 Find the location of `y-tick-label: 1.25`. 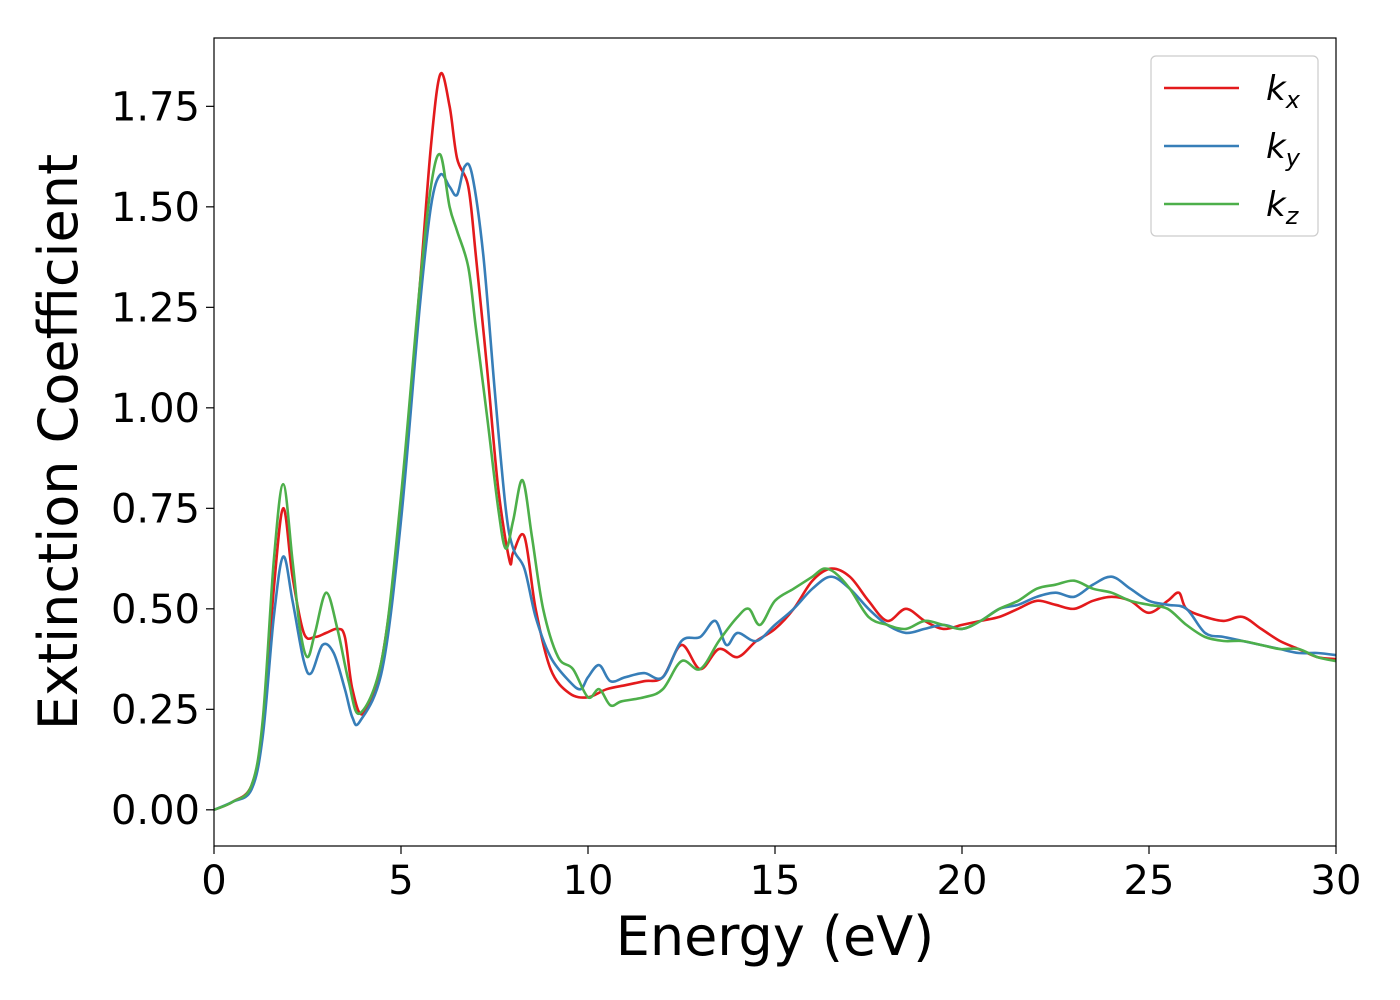

y-tick-label: 1.25 is located at coordinates (155, 308).